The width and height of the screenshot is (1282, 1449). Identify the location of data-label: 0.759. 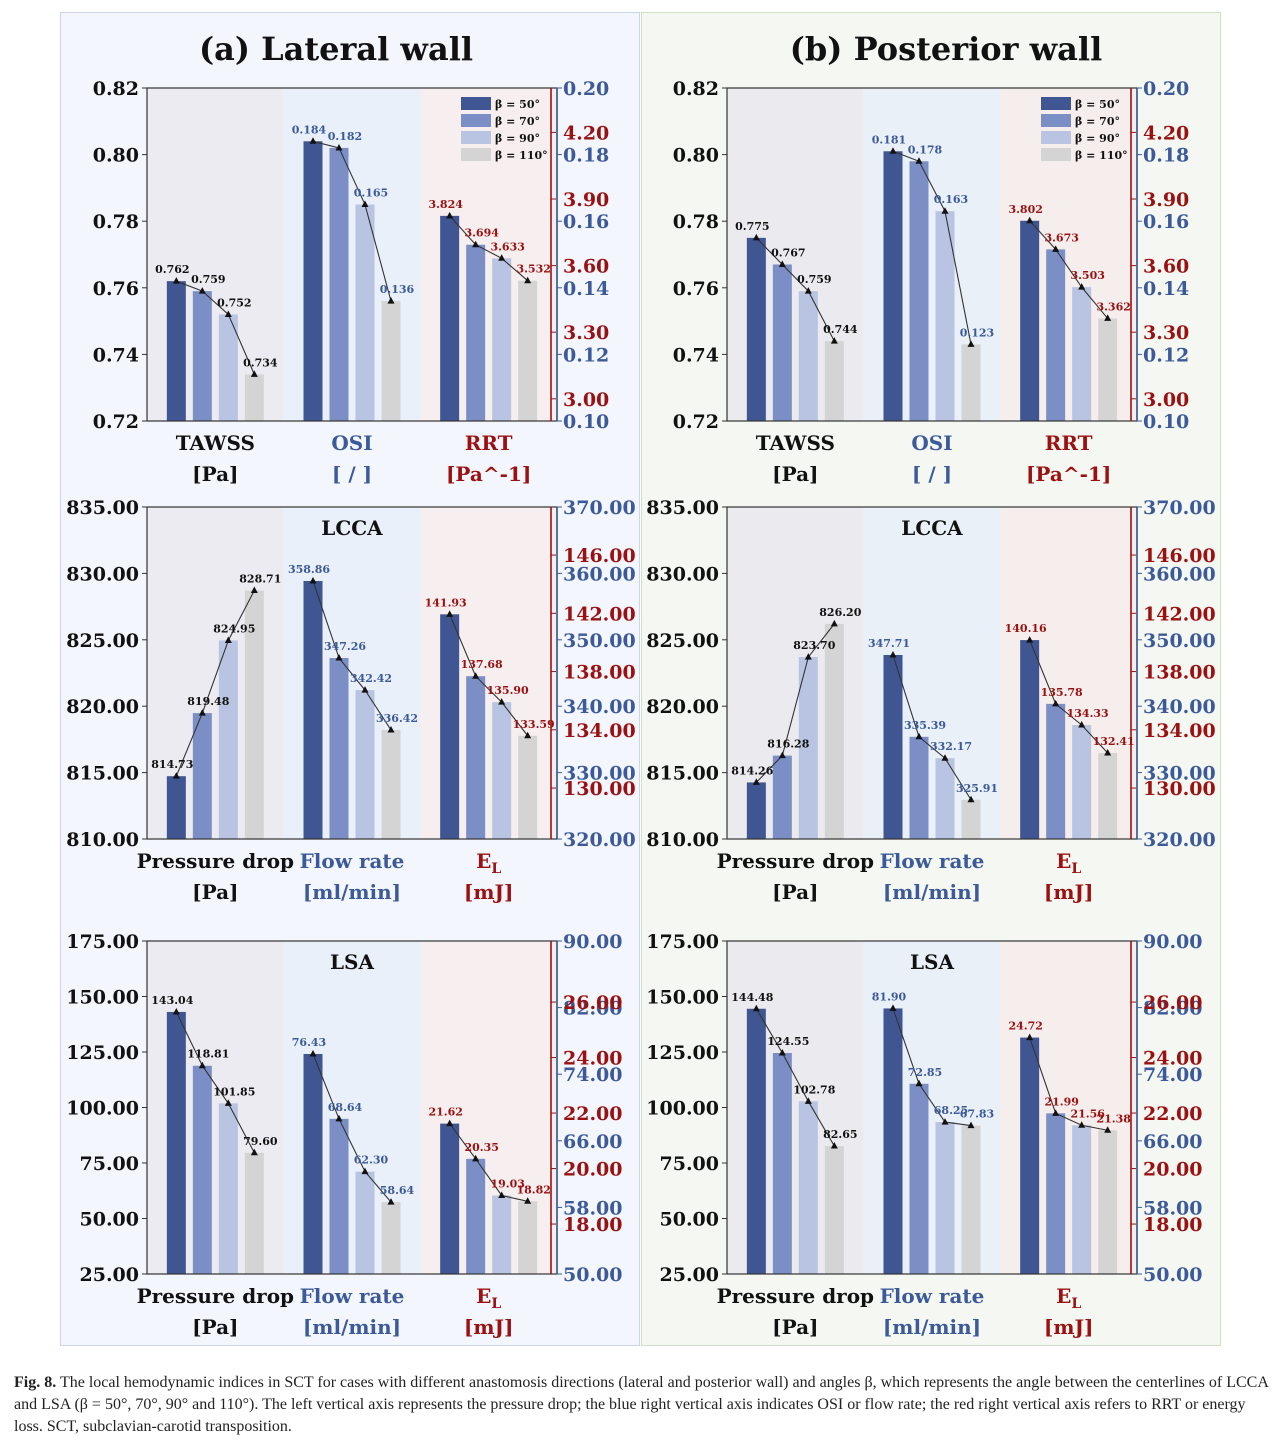
(208, 279).